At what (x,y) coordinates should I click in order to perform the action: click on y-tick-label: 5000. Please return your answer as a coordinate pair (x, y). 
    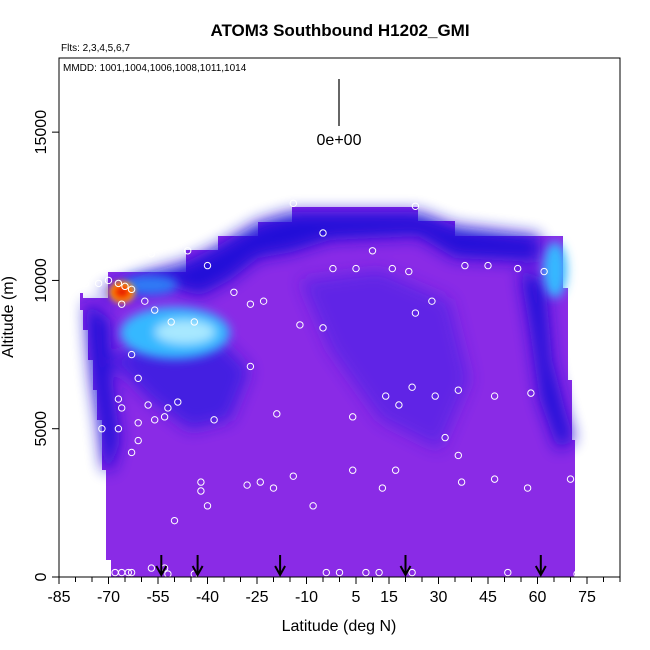
    Looking at the image, I should click on (41, 429).